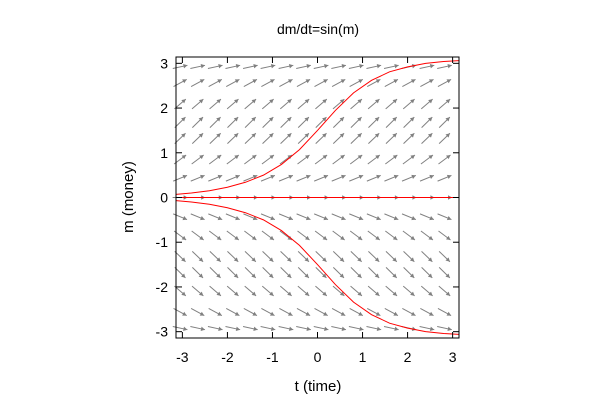 The width and height of the screenshot is (600, 400). I want to click on y-tick-label: -2, so click(162, 287).